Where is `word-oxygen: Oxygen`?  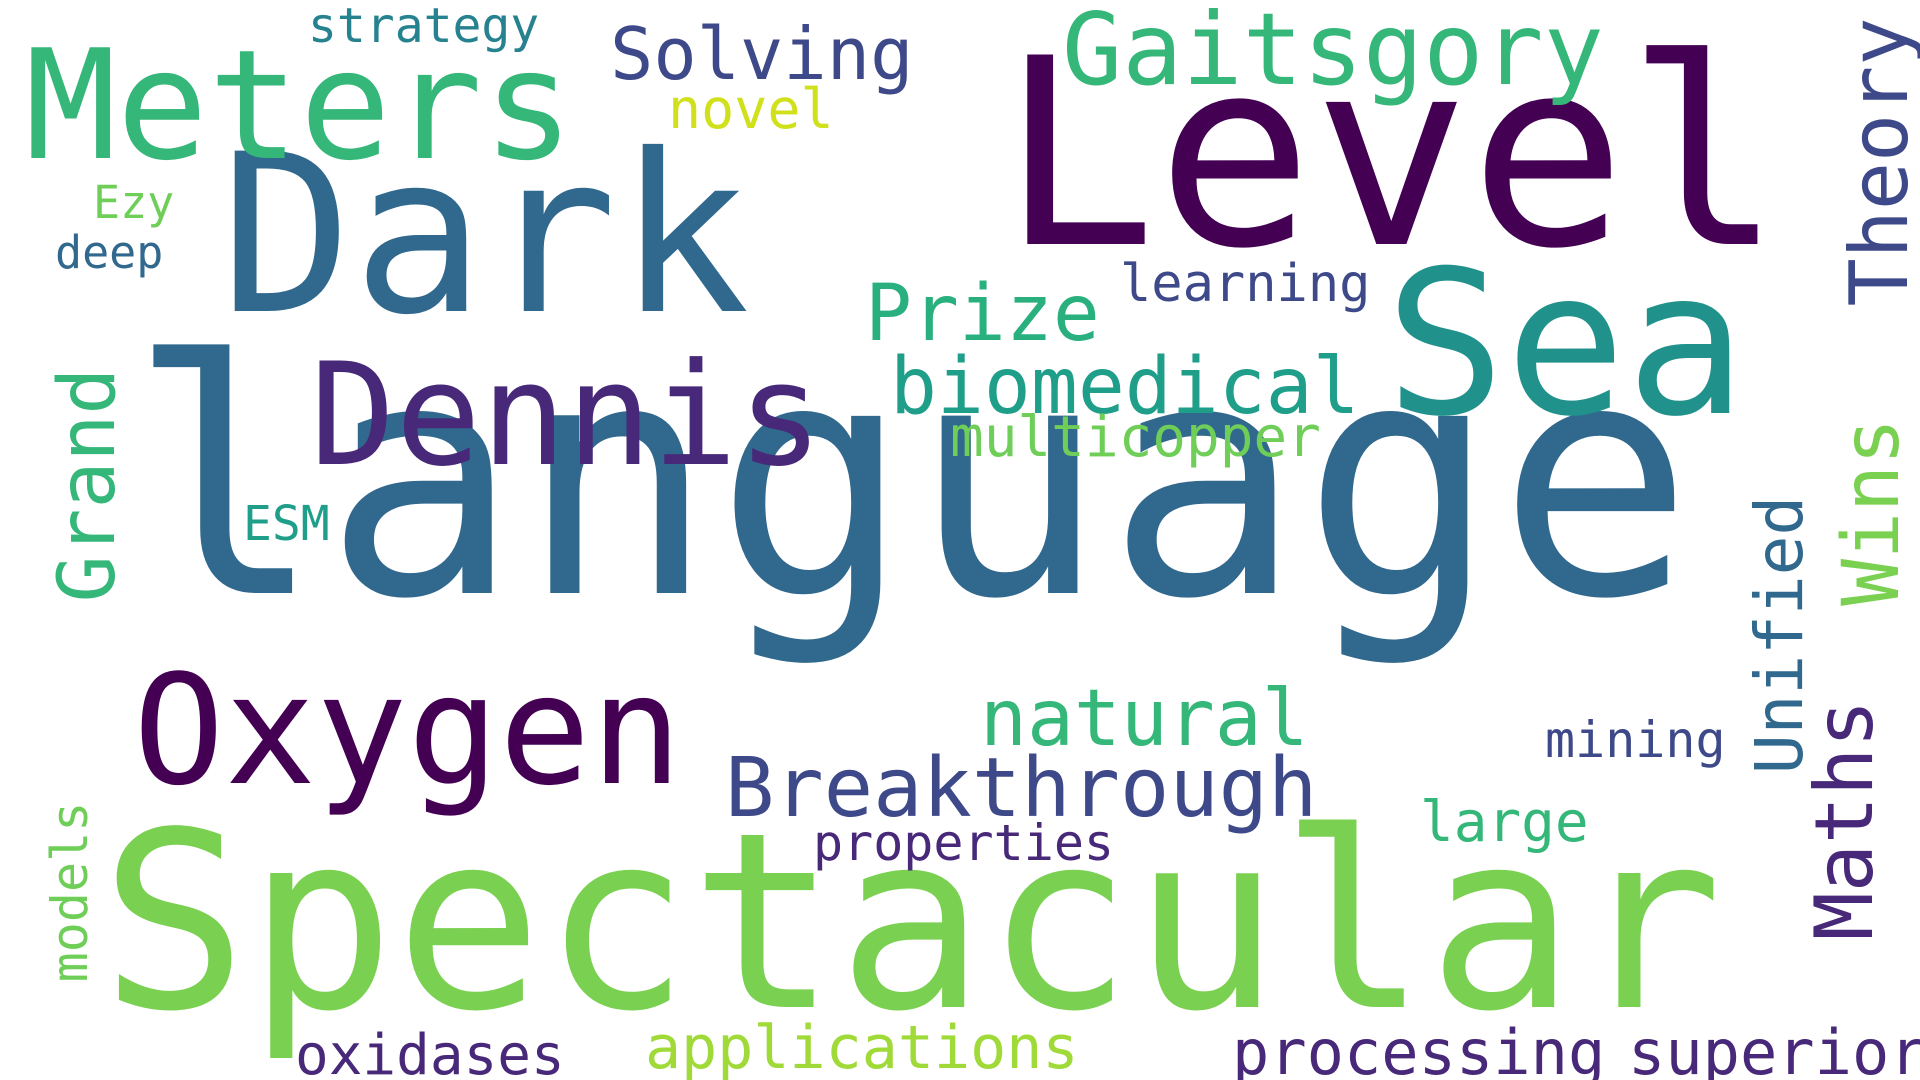
word-oxygen: Oxygen is located at coordinates (408, 730).